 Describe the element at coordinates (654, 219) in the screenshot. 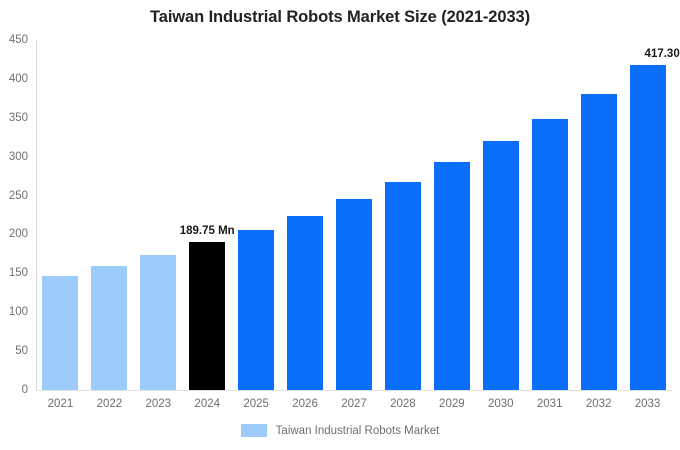

I see `bar-2033: 417.30 Mn` at that location.